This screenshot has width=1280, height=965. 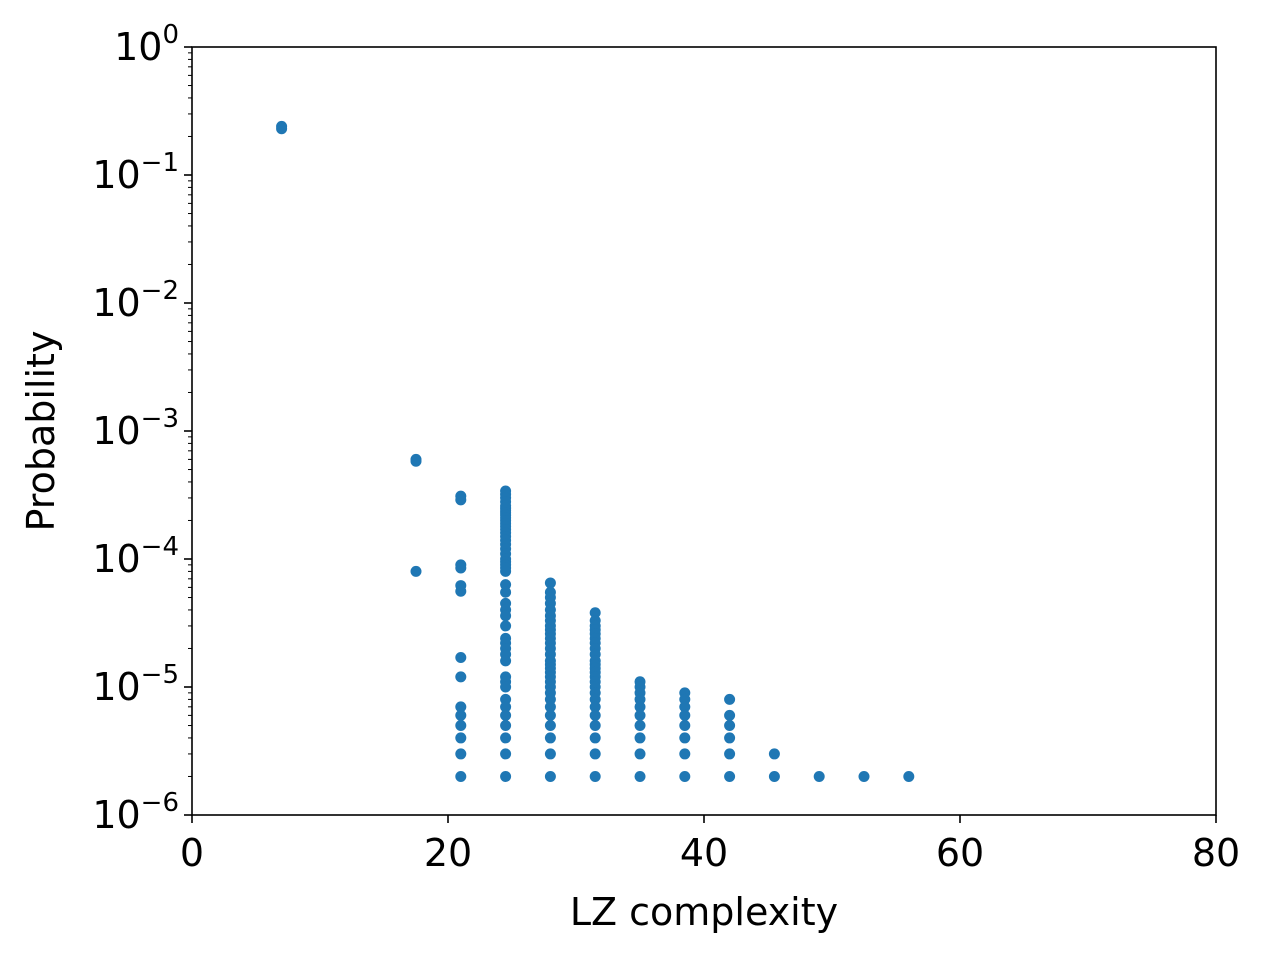 I want to click on x-tick-label: 80, so click(x=1216, y=853).